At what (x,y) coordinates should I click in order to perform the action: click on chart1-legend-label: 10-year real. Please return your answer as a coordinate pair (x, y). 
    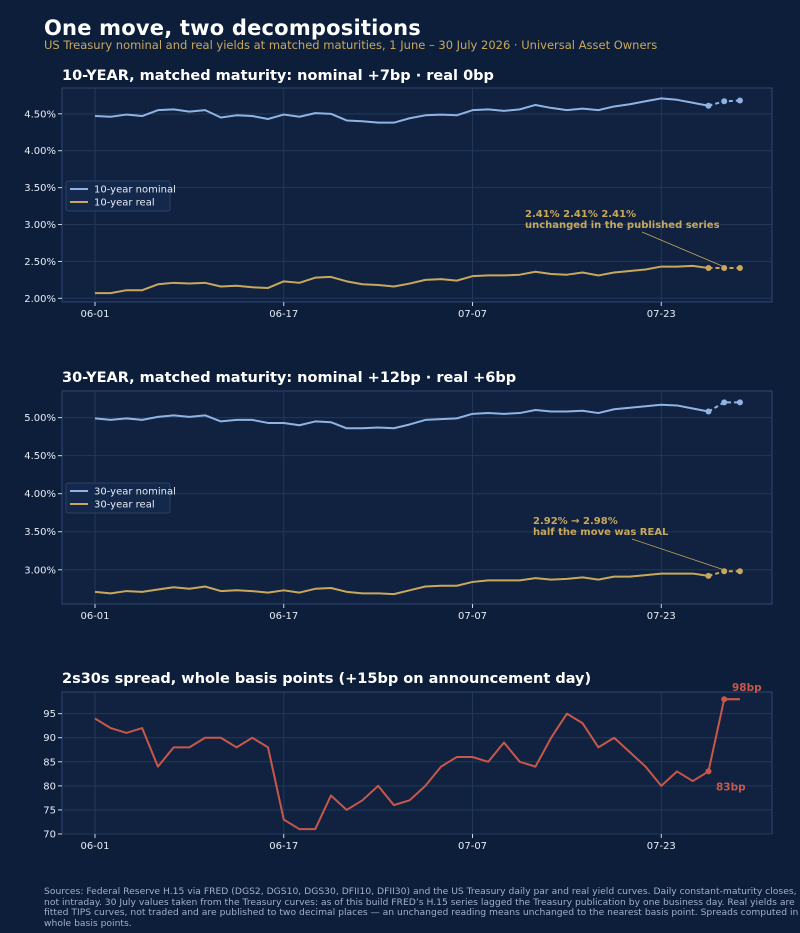
    Looking at the image, I should click on (124, 203).